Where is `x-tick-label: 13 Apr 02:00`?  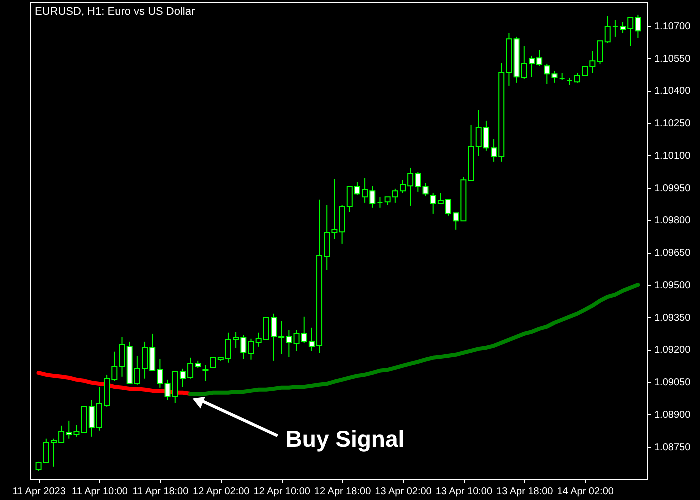 x-tick-label: 13 Apr 02:00 is located at coordinates (403, 492).